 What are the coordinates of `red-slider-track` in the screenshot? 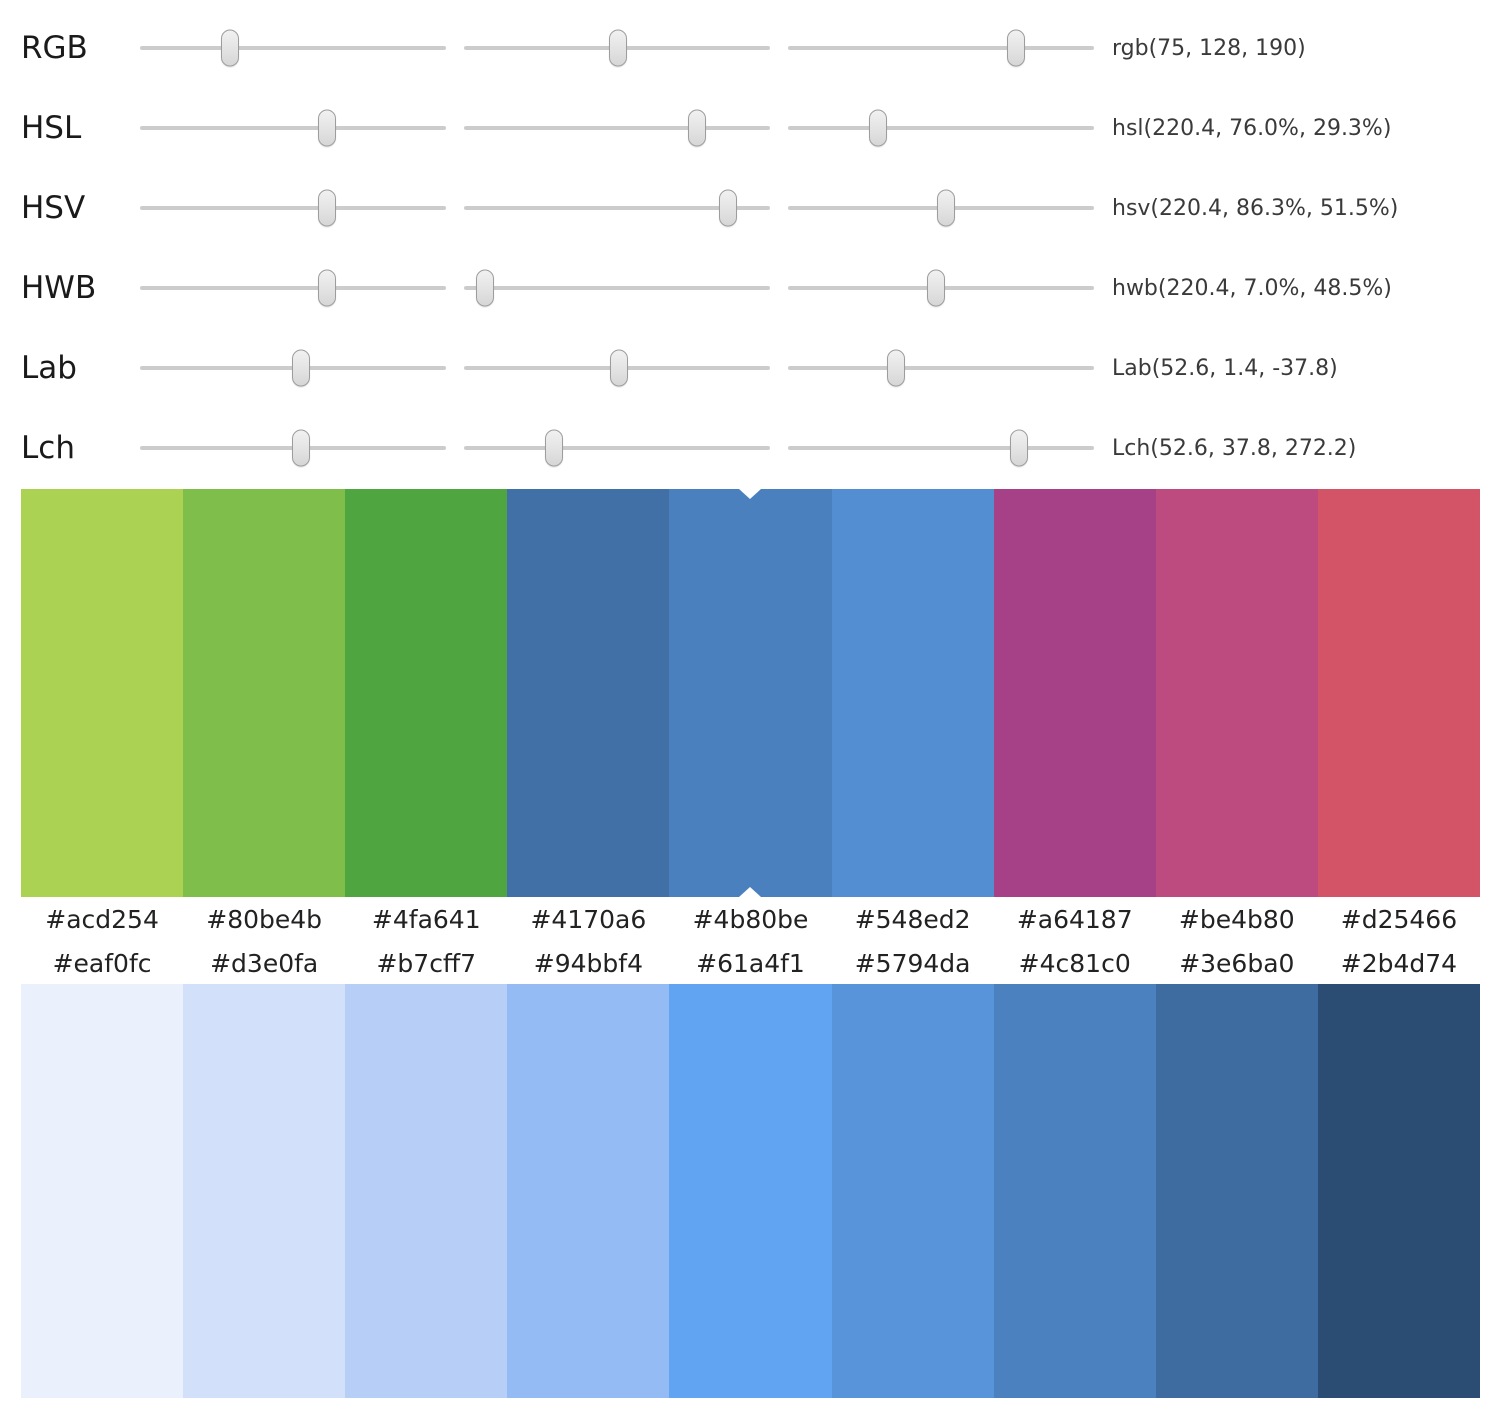 It's located at (293, 48).